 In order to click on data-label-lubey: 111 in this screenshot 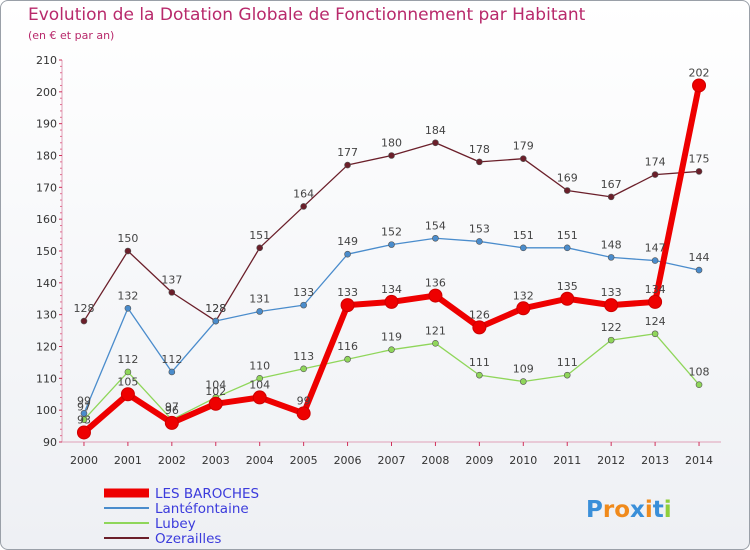, I will do `click(479, 362)`.